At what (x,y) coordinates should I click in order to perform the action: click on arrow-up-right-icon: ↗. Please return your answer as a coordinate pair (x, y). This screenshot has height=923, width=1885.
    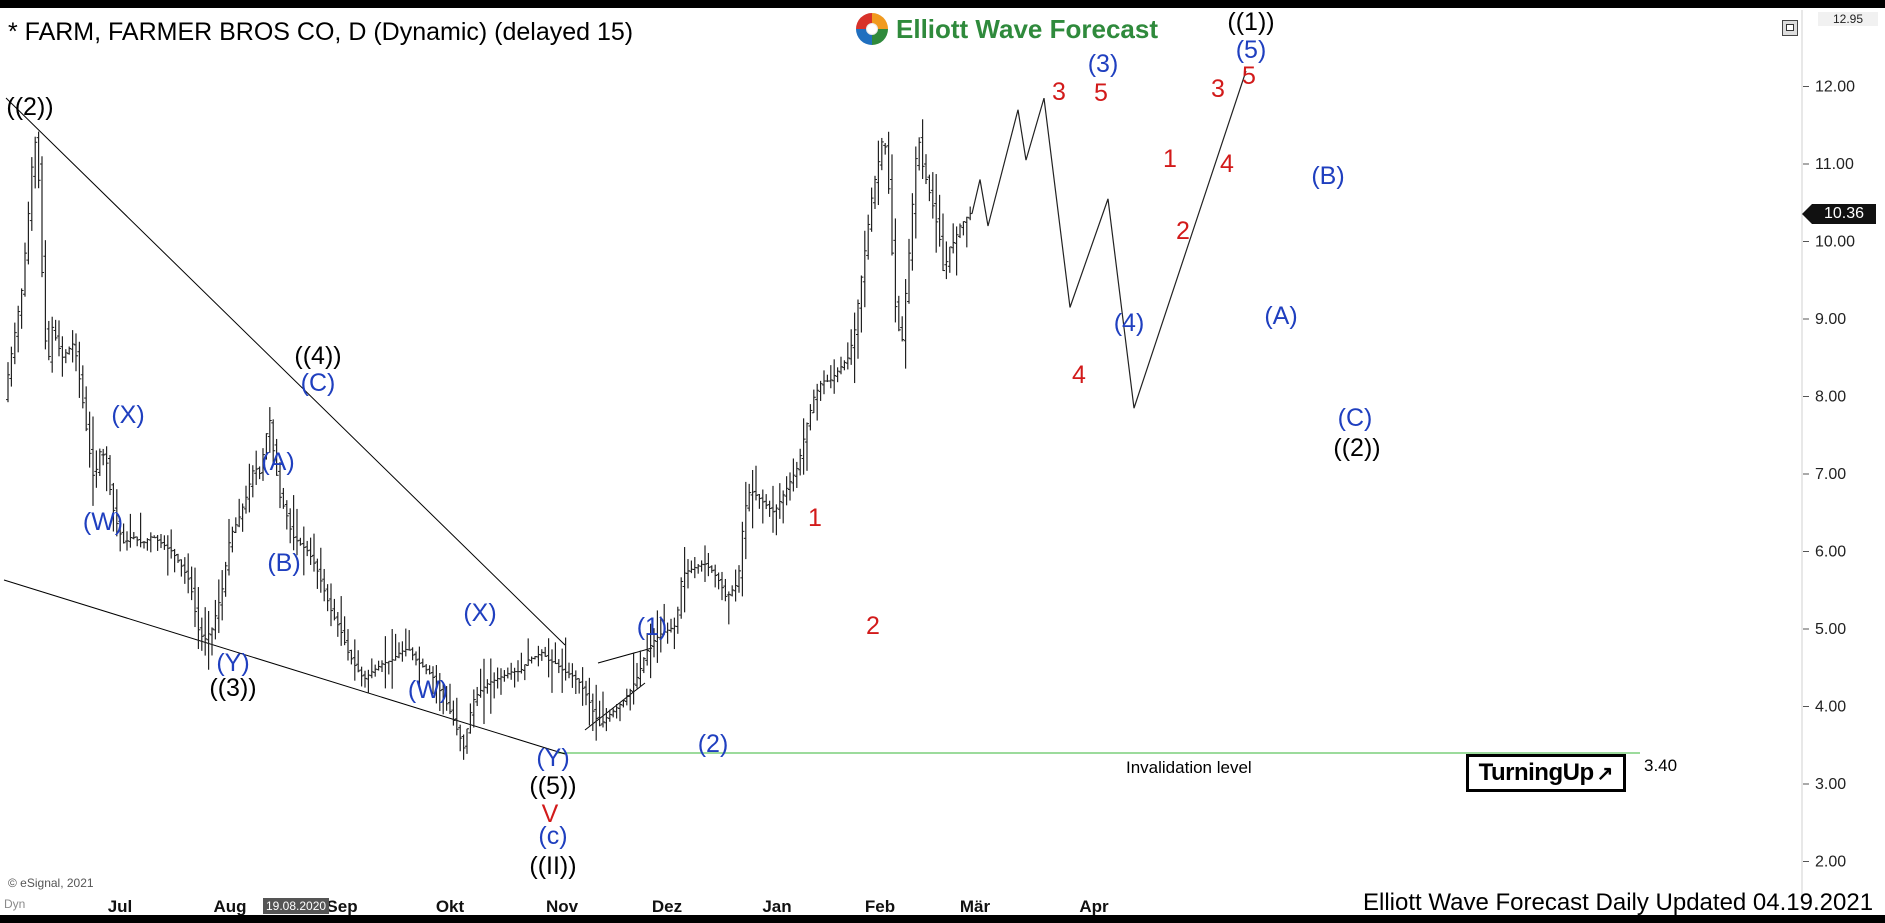
    Looking at the image, I should click on (1605, 773).